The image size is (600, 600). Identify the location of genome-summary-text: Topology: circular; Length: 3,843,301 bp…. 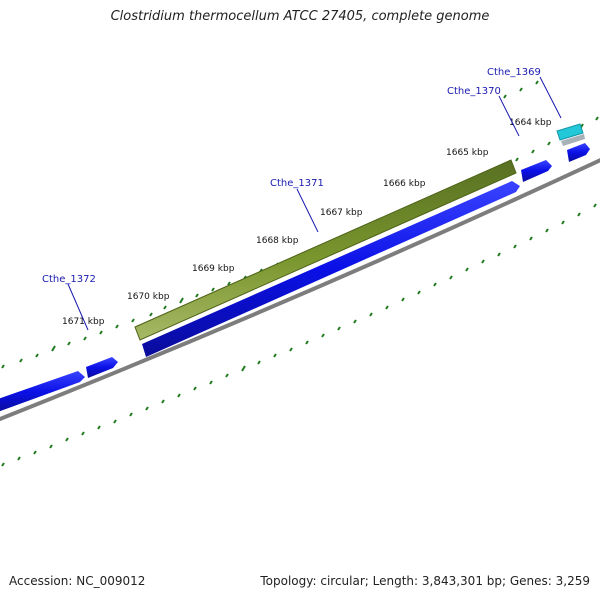
(425, 581).